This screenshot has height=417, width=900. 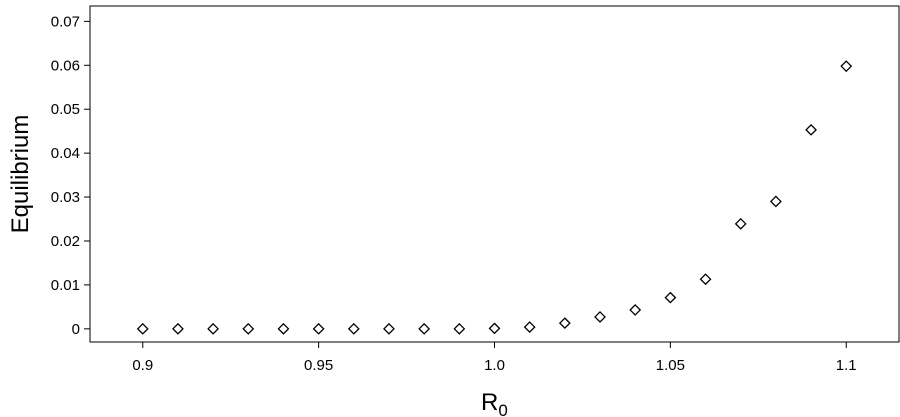 I want to click on x-axis-ticks: 0.9 0.95 1.0 1.05 1.1, so click(x=494, y=358).